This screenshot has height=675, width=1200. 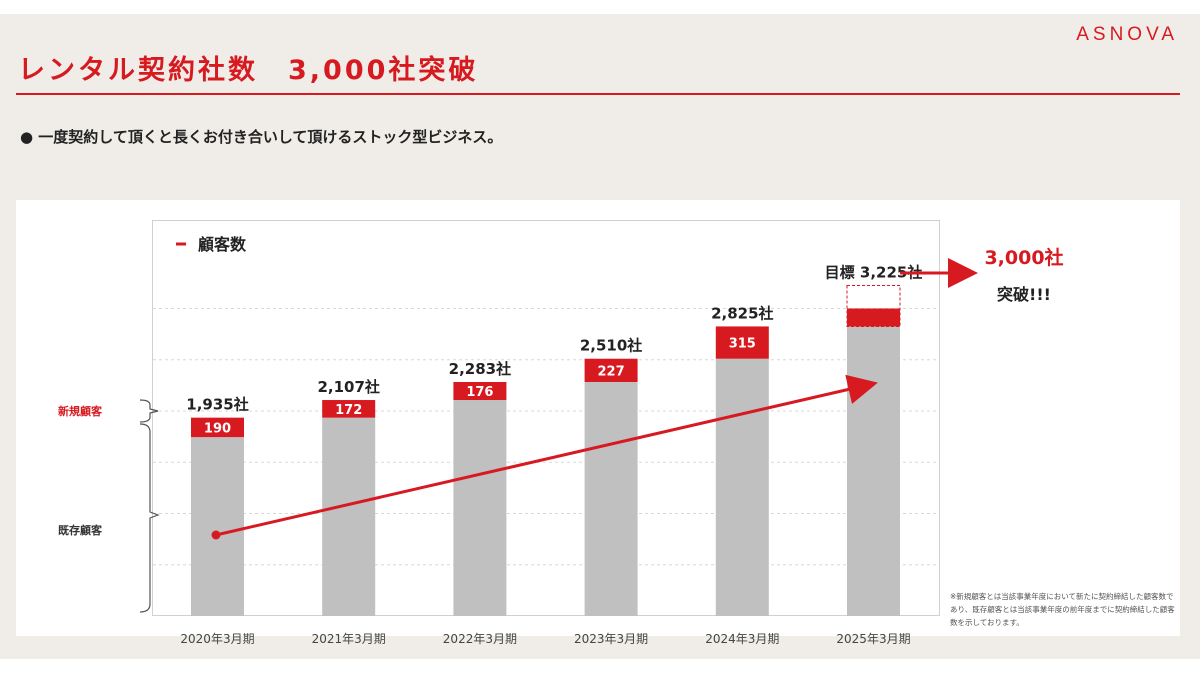 I want to click on total-label-1: 2,107社, so click(x=348, y=387).